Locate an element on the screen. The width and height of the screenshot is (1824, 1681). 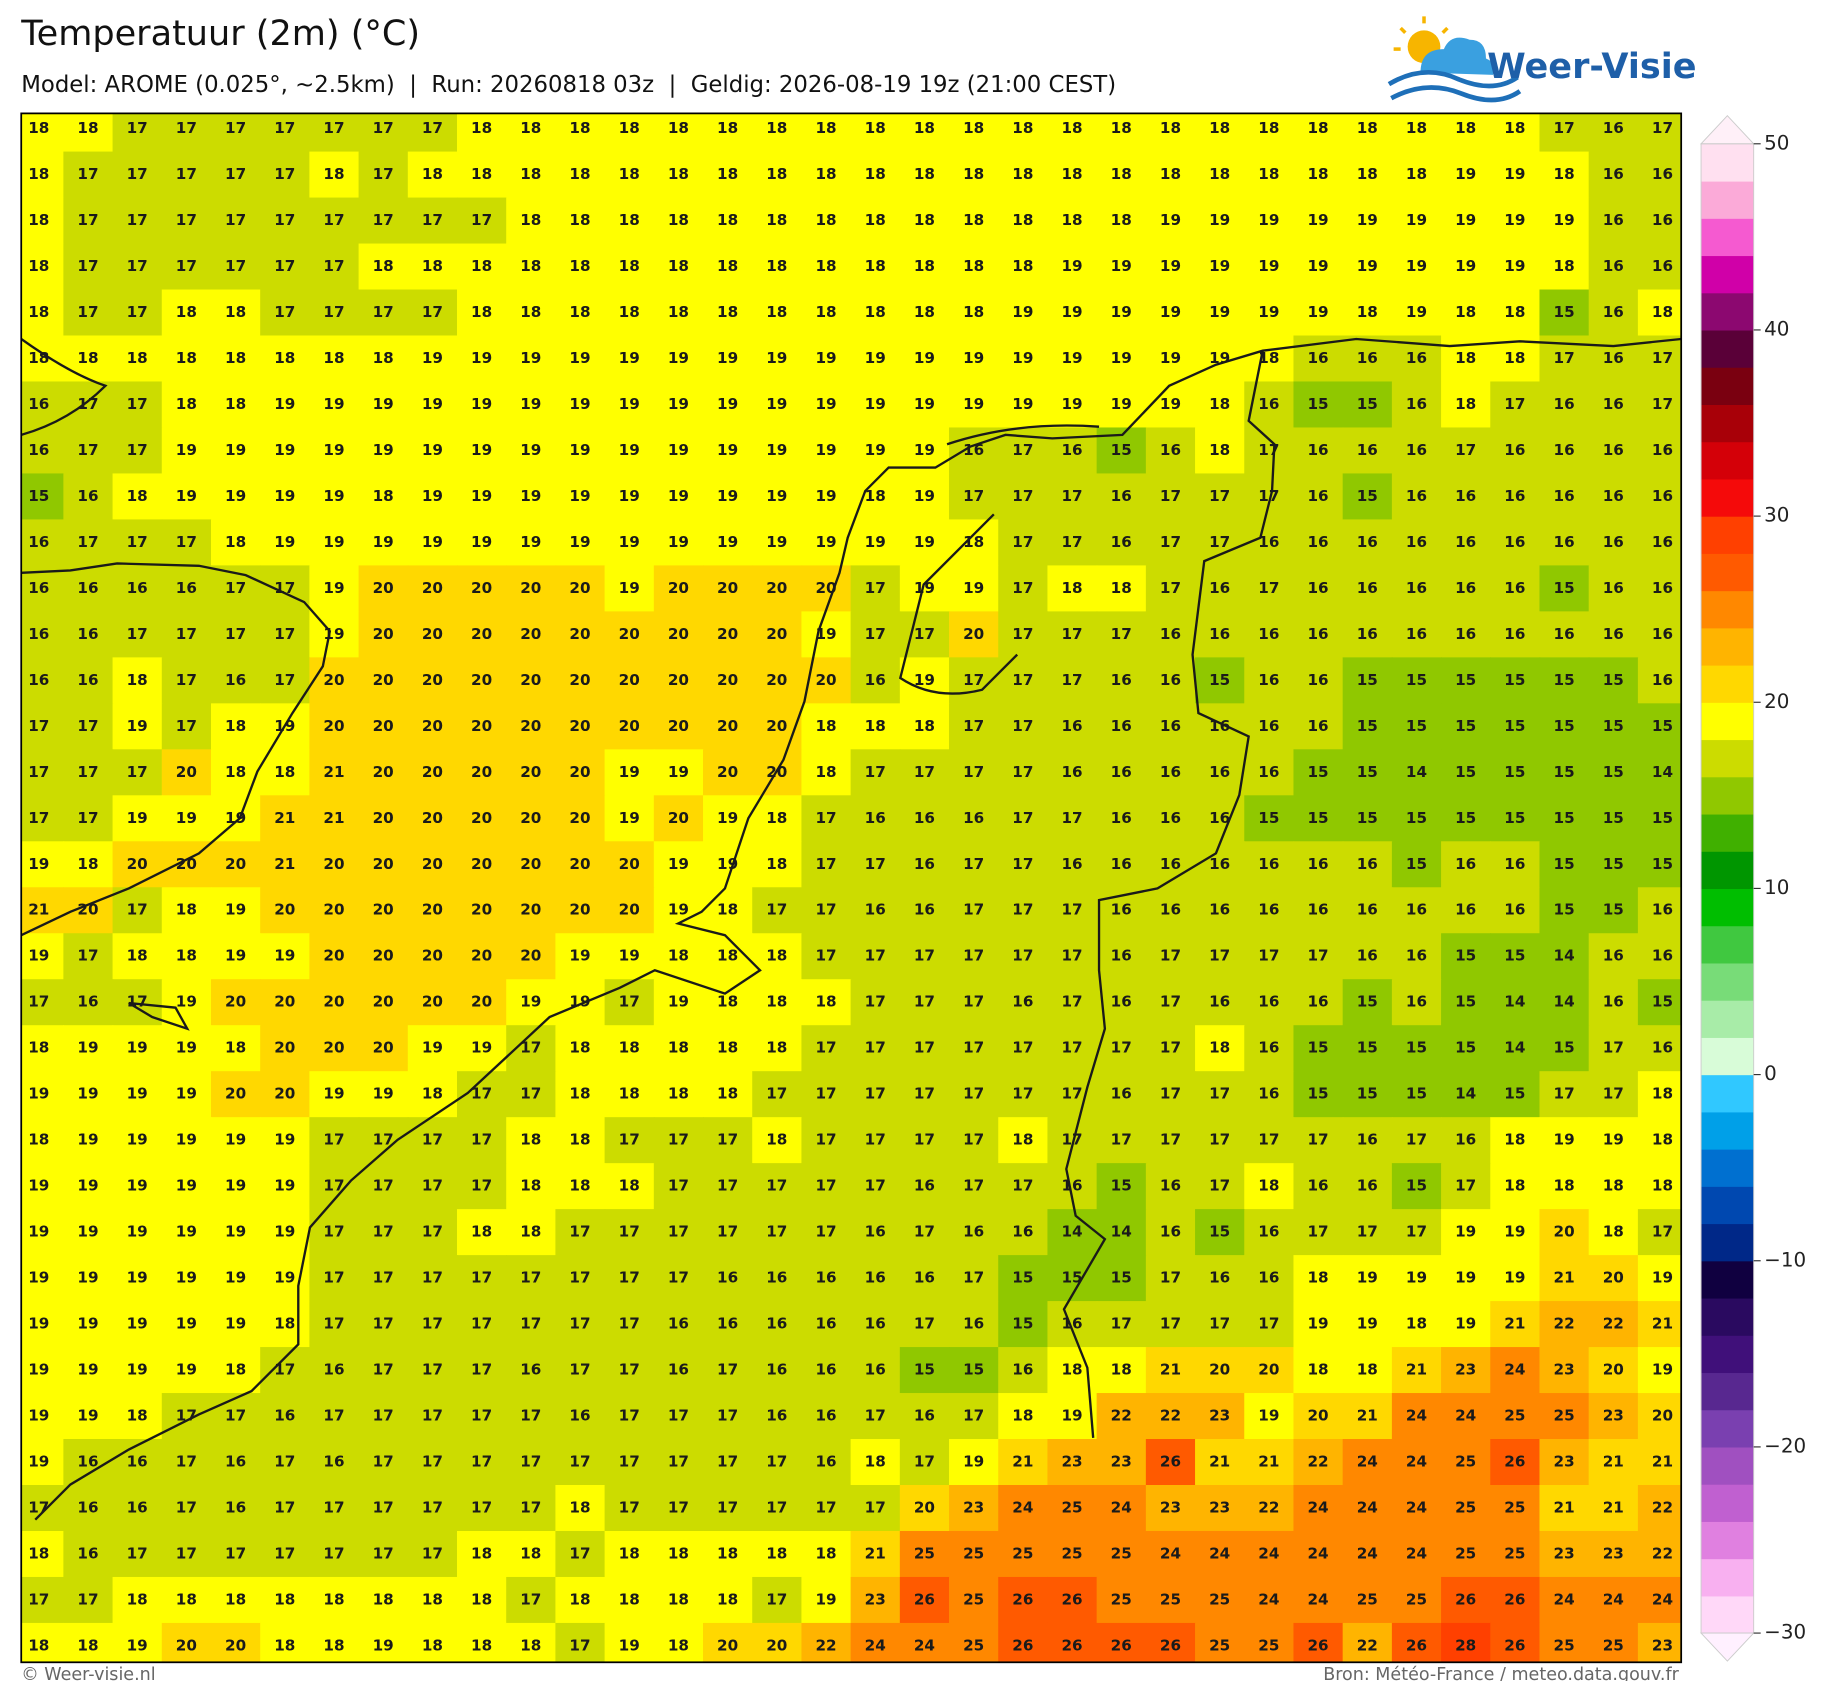
temperature-label: 14 is located at coordinates (1564, 956).